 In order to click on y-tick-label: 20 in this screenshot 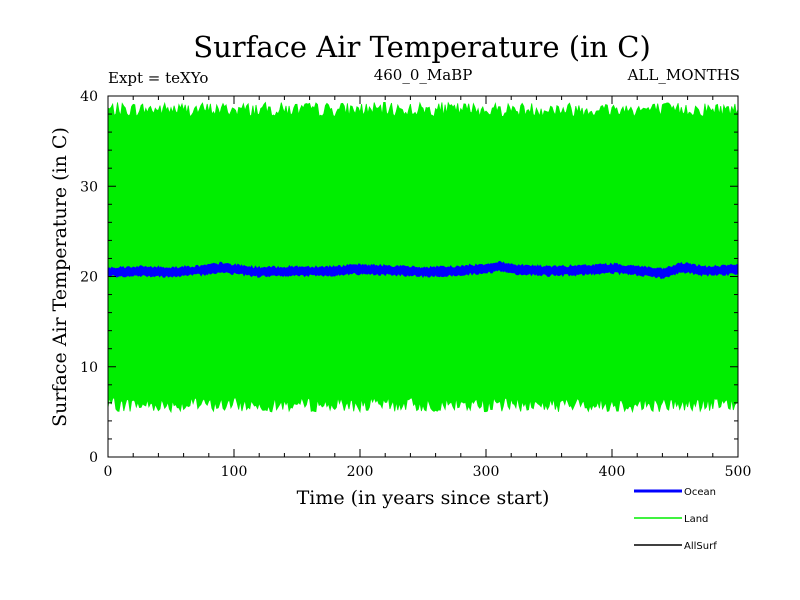, I will do `click(89, 278)`.